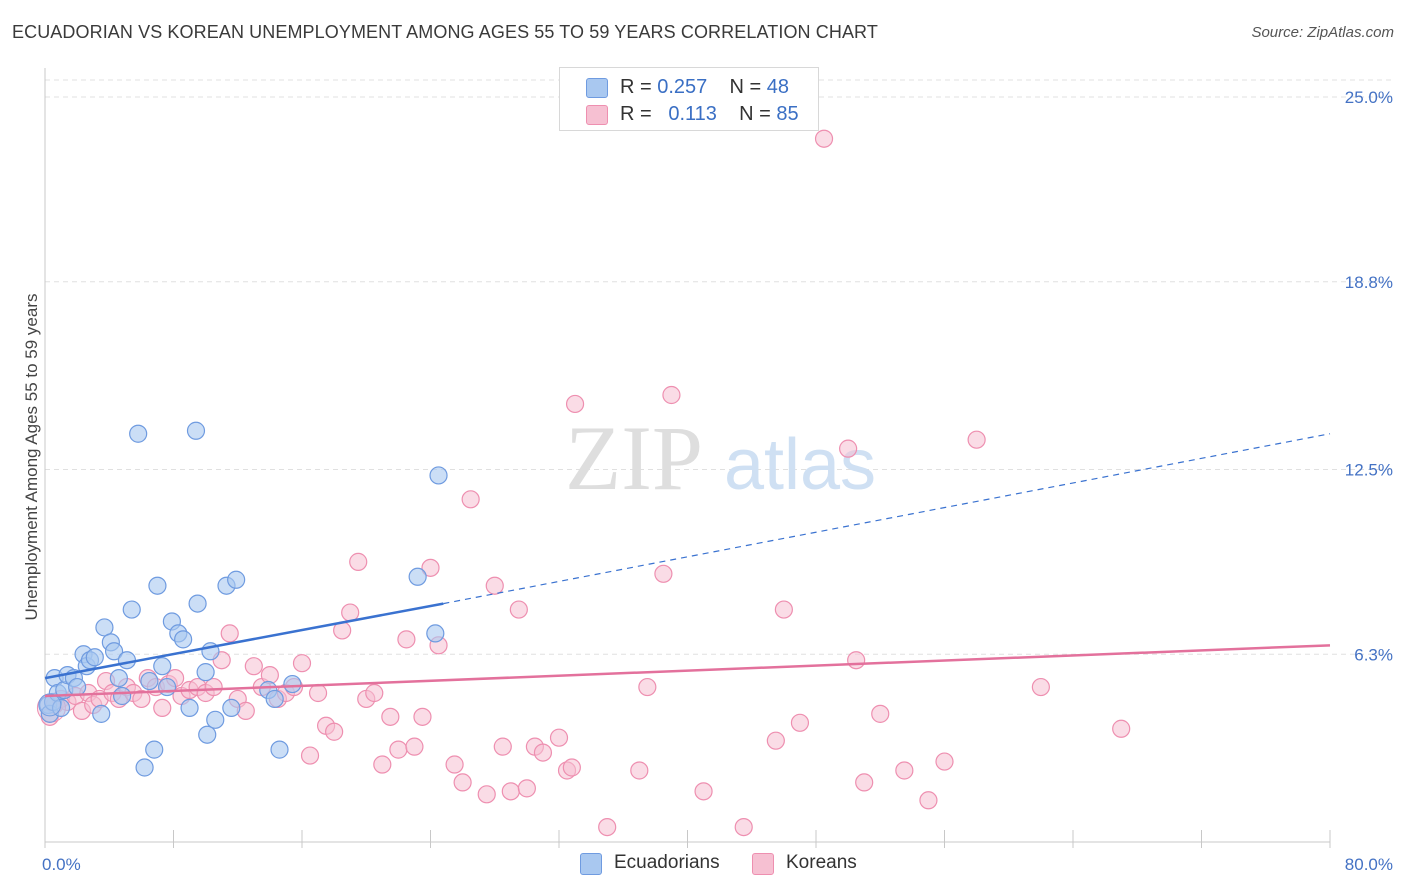 Image resolution: width=1406 pixels, height=892 pixels. What do you see at coordinates (821, 862) in the screenshot?
I see `bottom-legend-label-koreans: Koreans` at bounding box center [821, 862].